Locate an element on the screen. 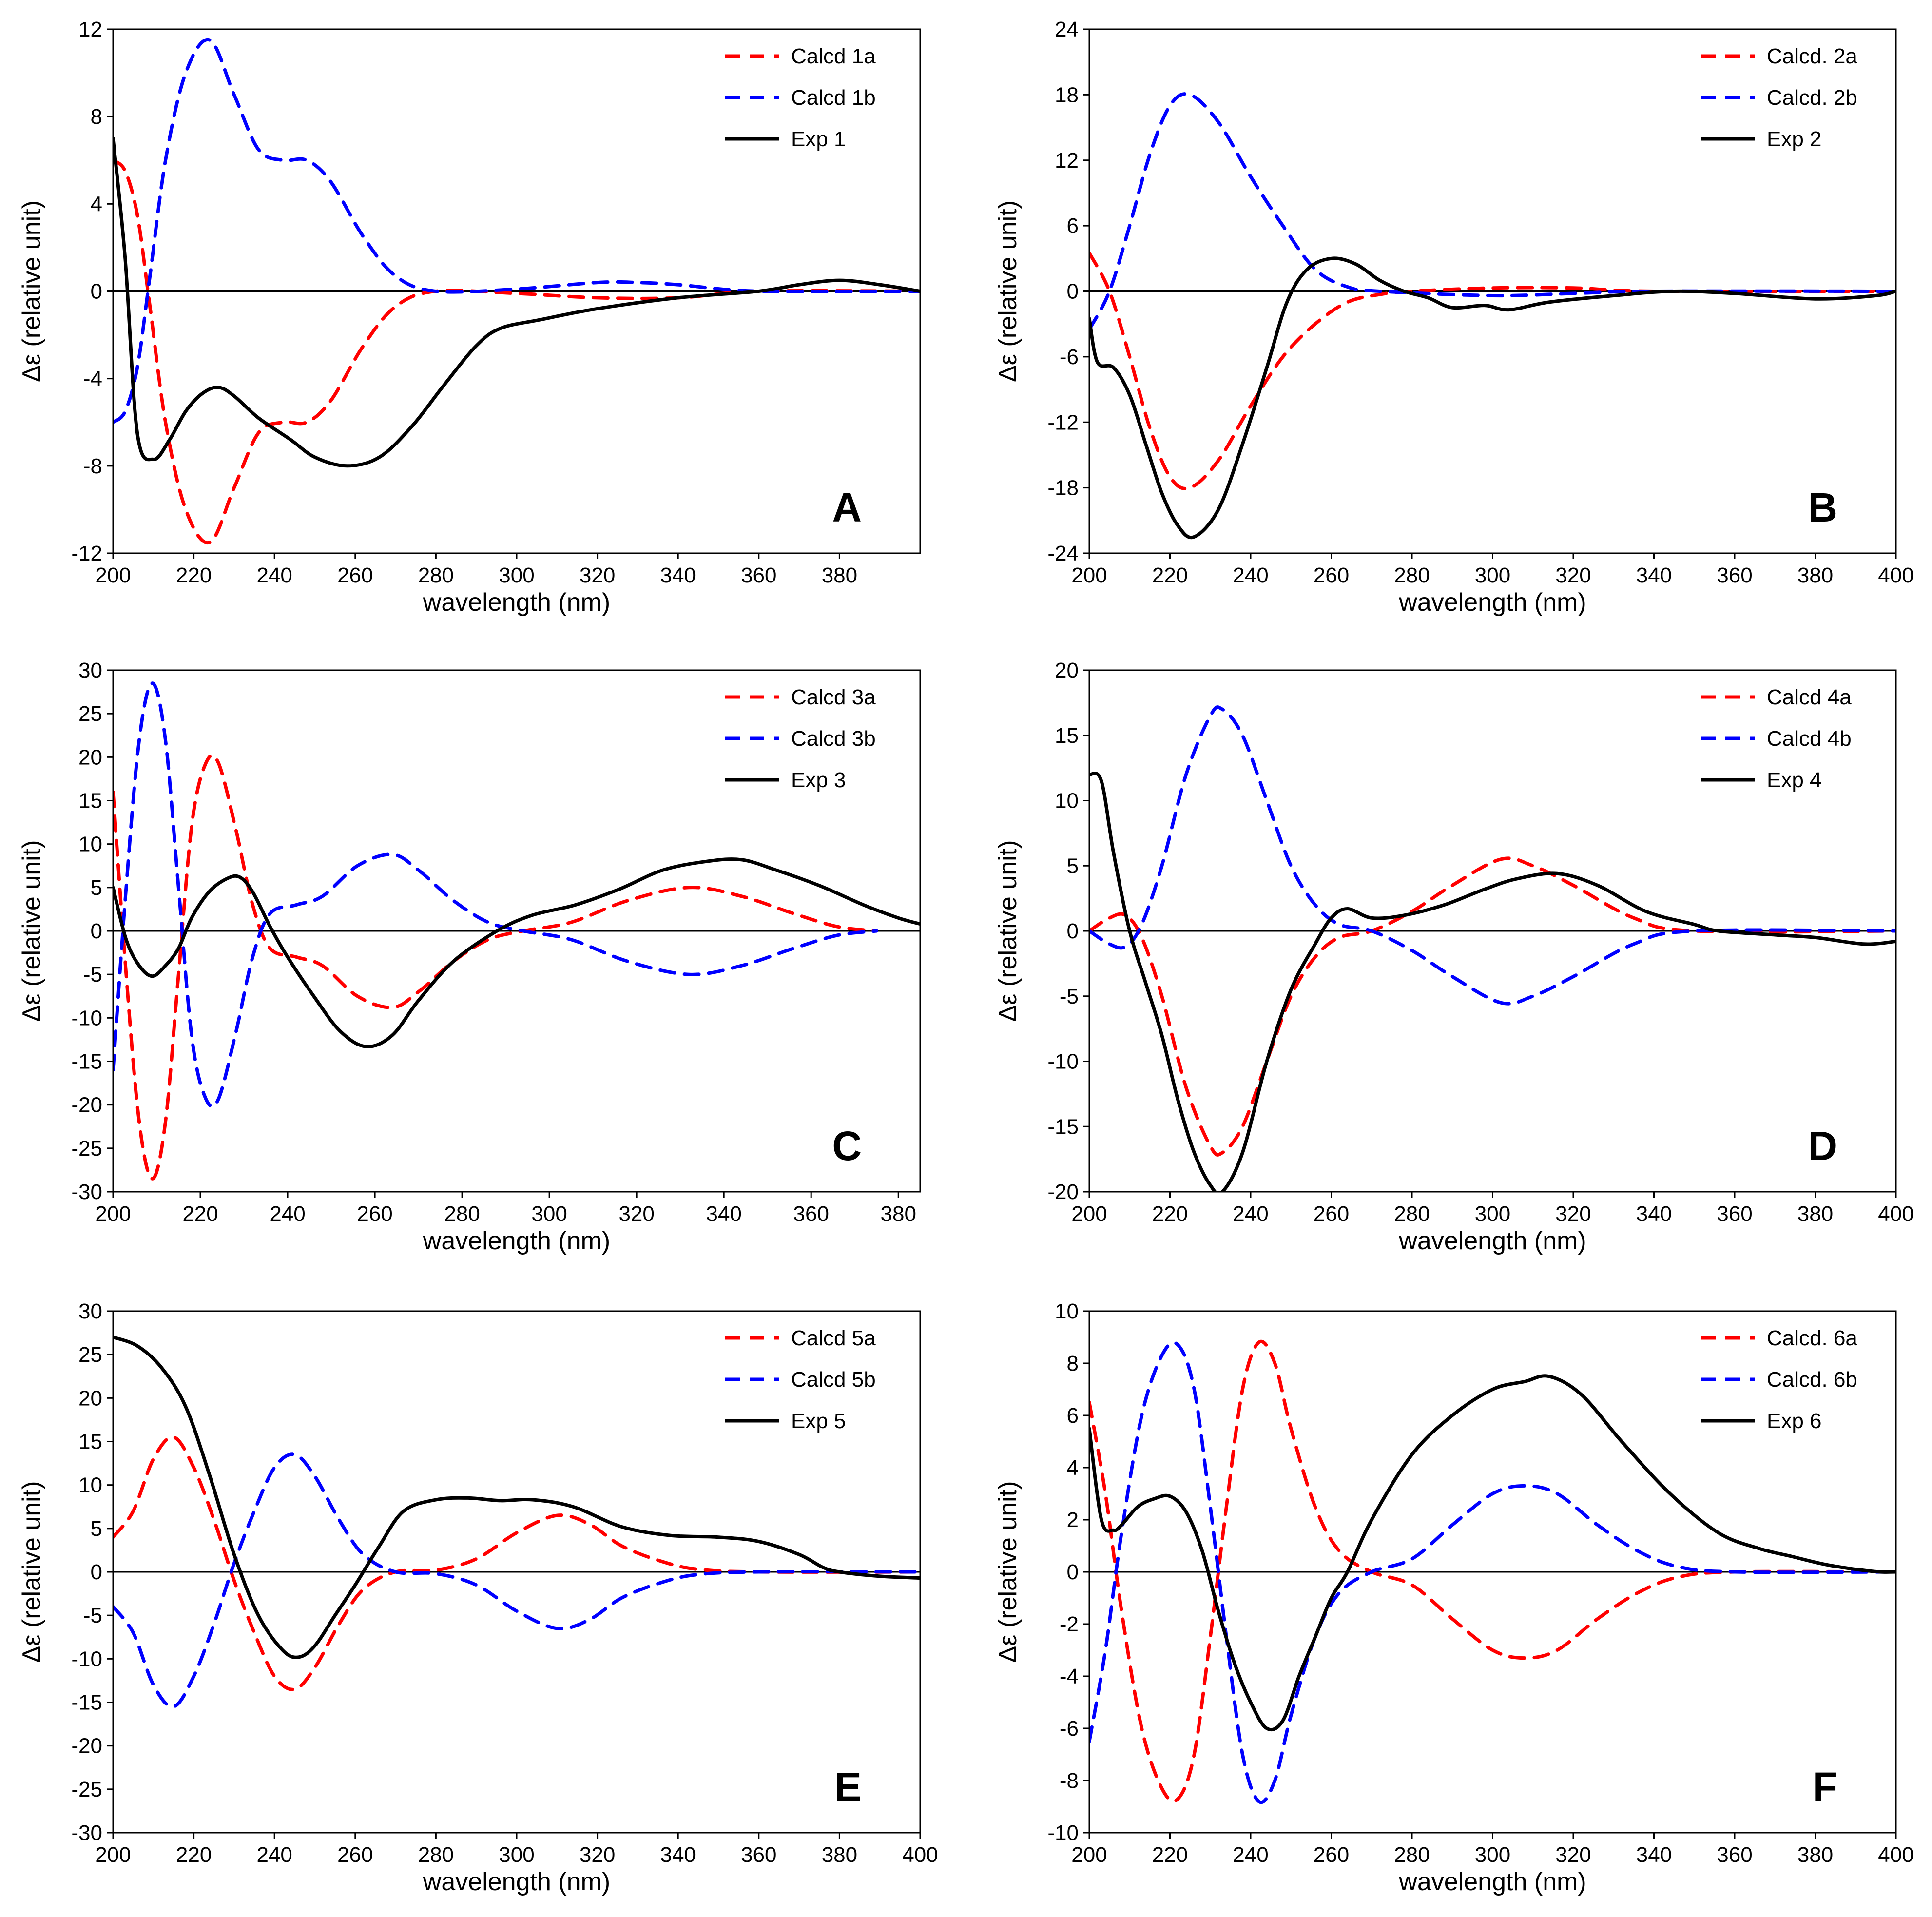 Image resolution: width=1932 pixels, height=1917 pixels. legend: Calcd 1a Calcd 1b Exp 1 is located at coordinates (800, 97).